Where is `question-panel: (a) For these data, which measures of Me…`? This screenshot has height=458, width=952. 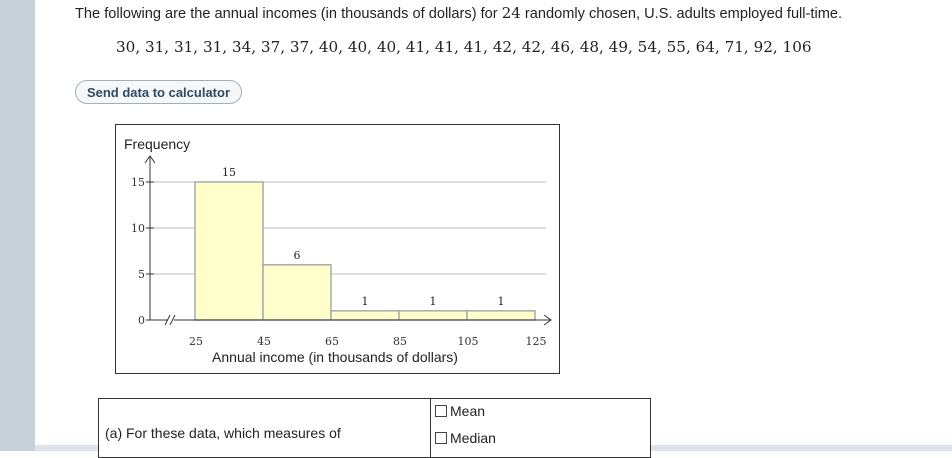
question-panel: (a) For these data, which measures of Me… is located at coordinates (374, 428).